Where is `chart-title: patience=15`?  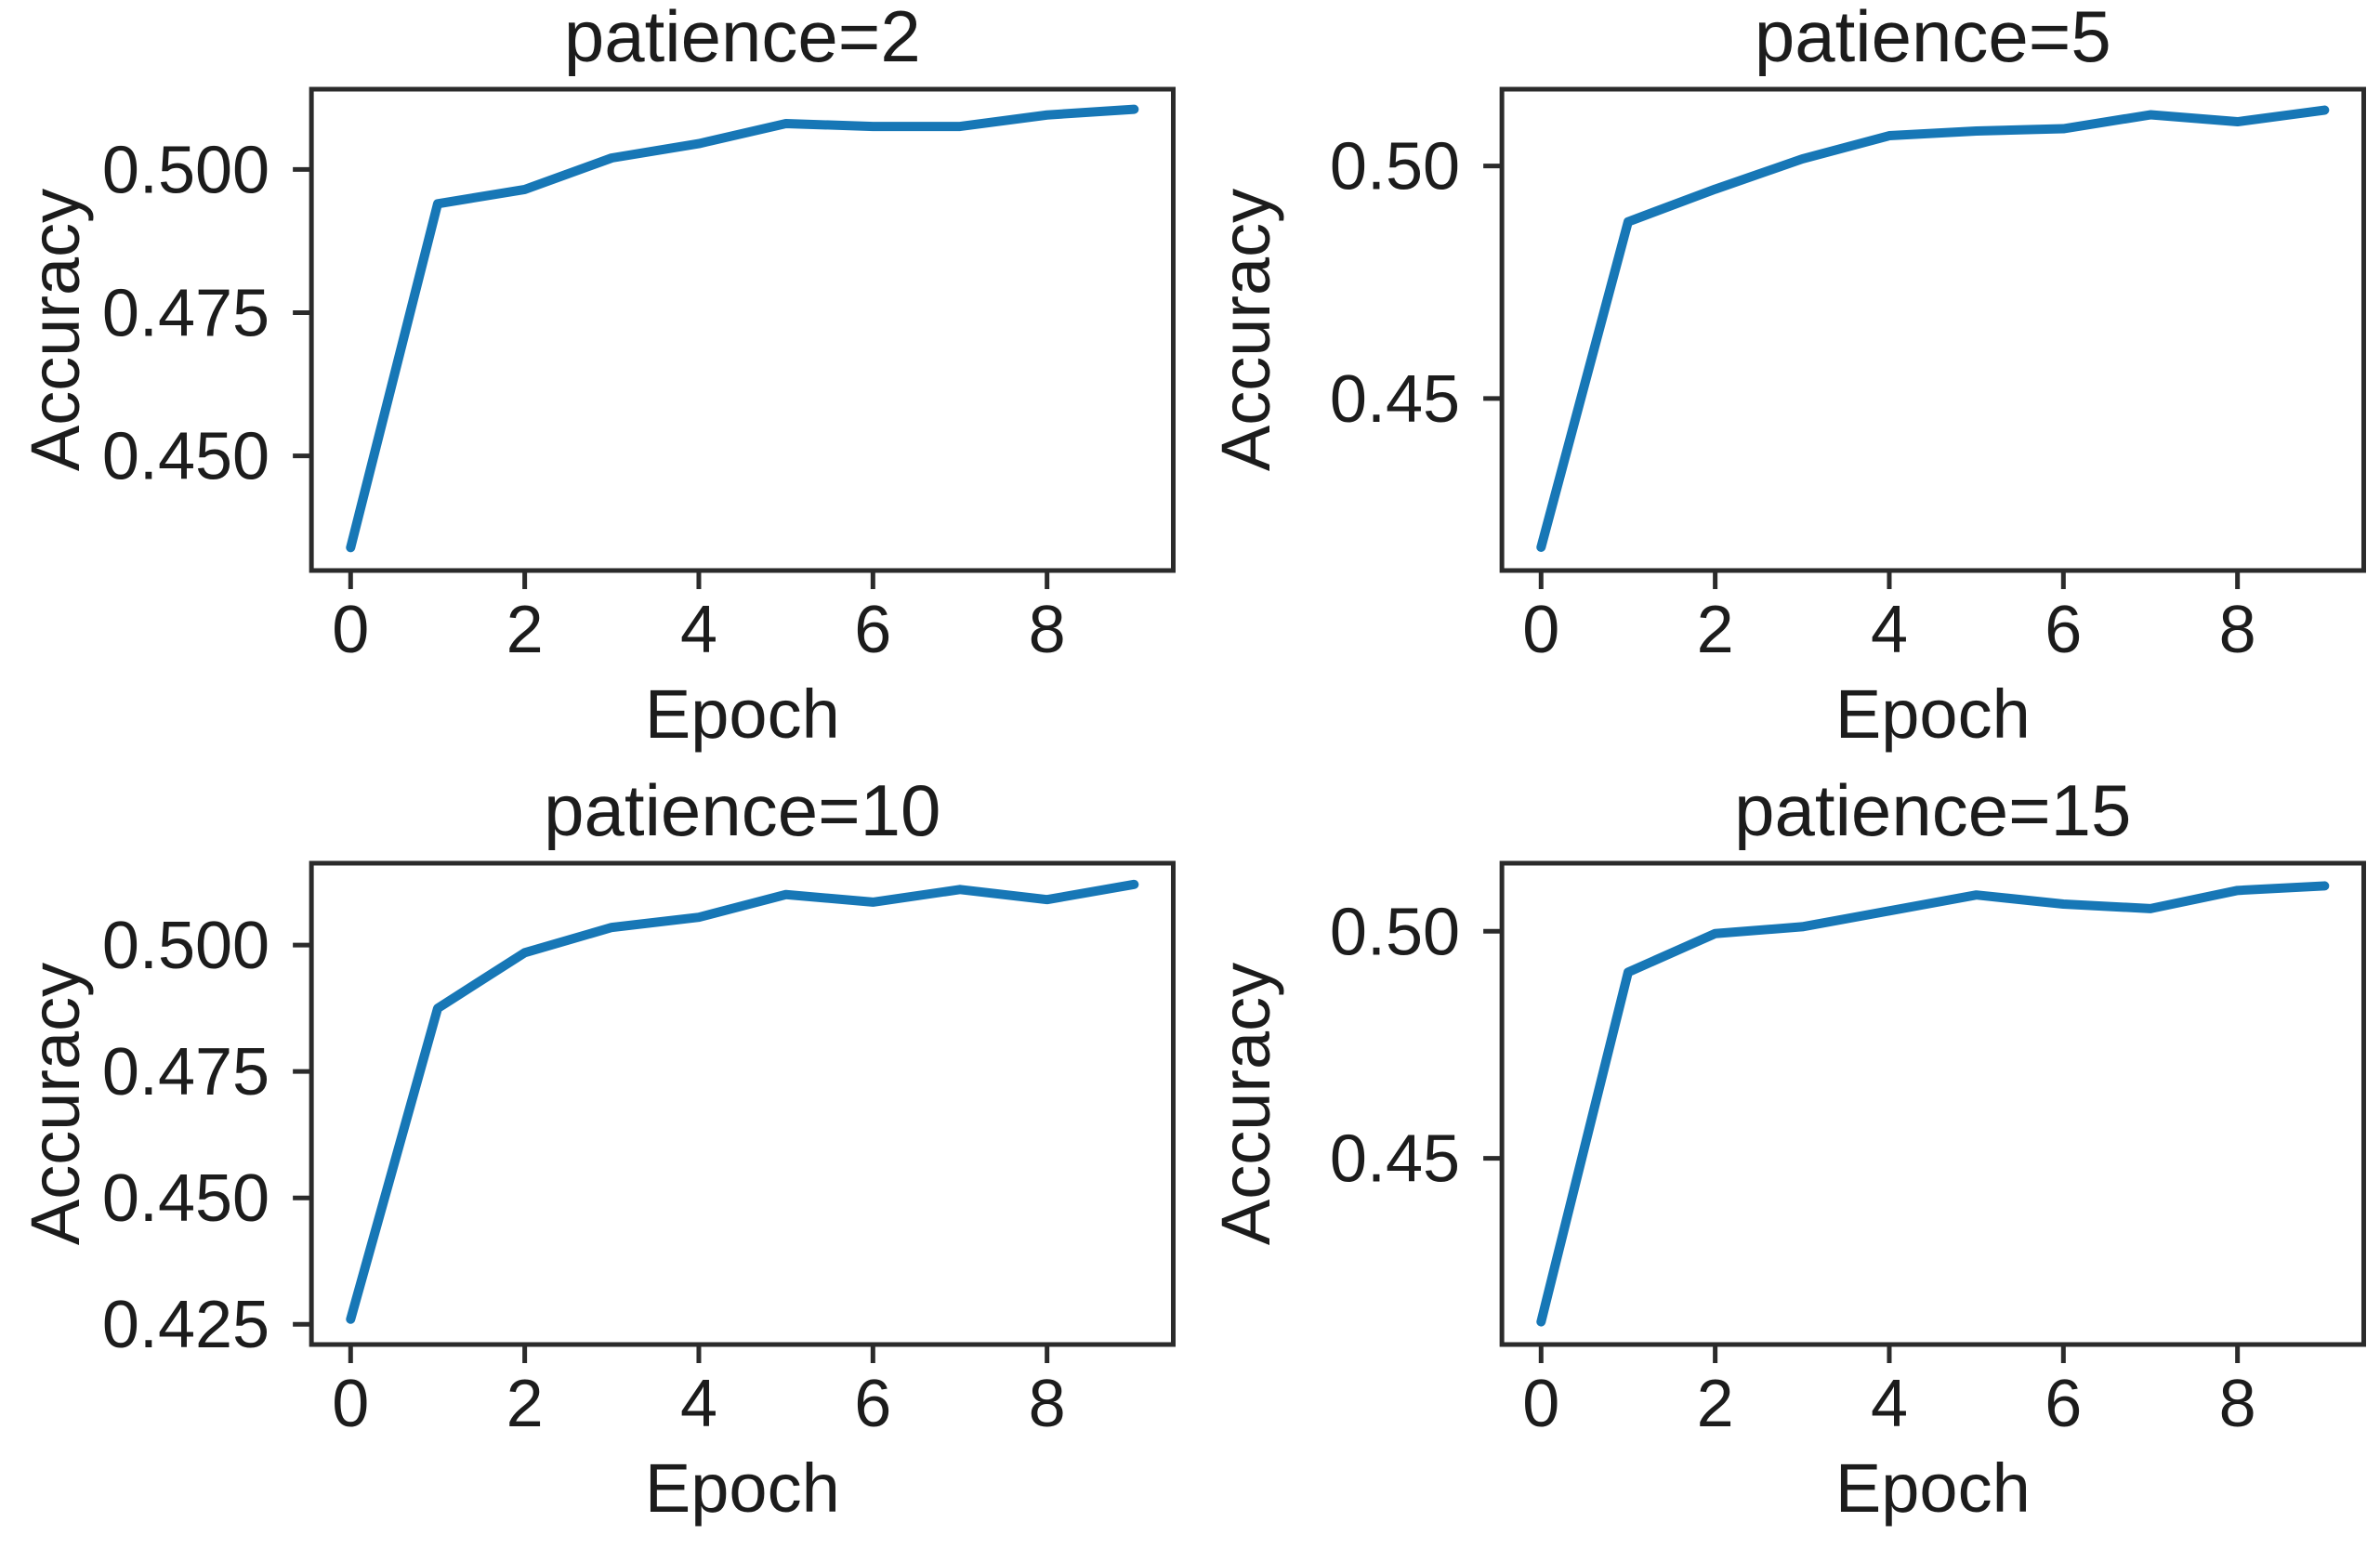 chart-title: patience=15 is located at coordinates (1933, 812).